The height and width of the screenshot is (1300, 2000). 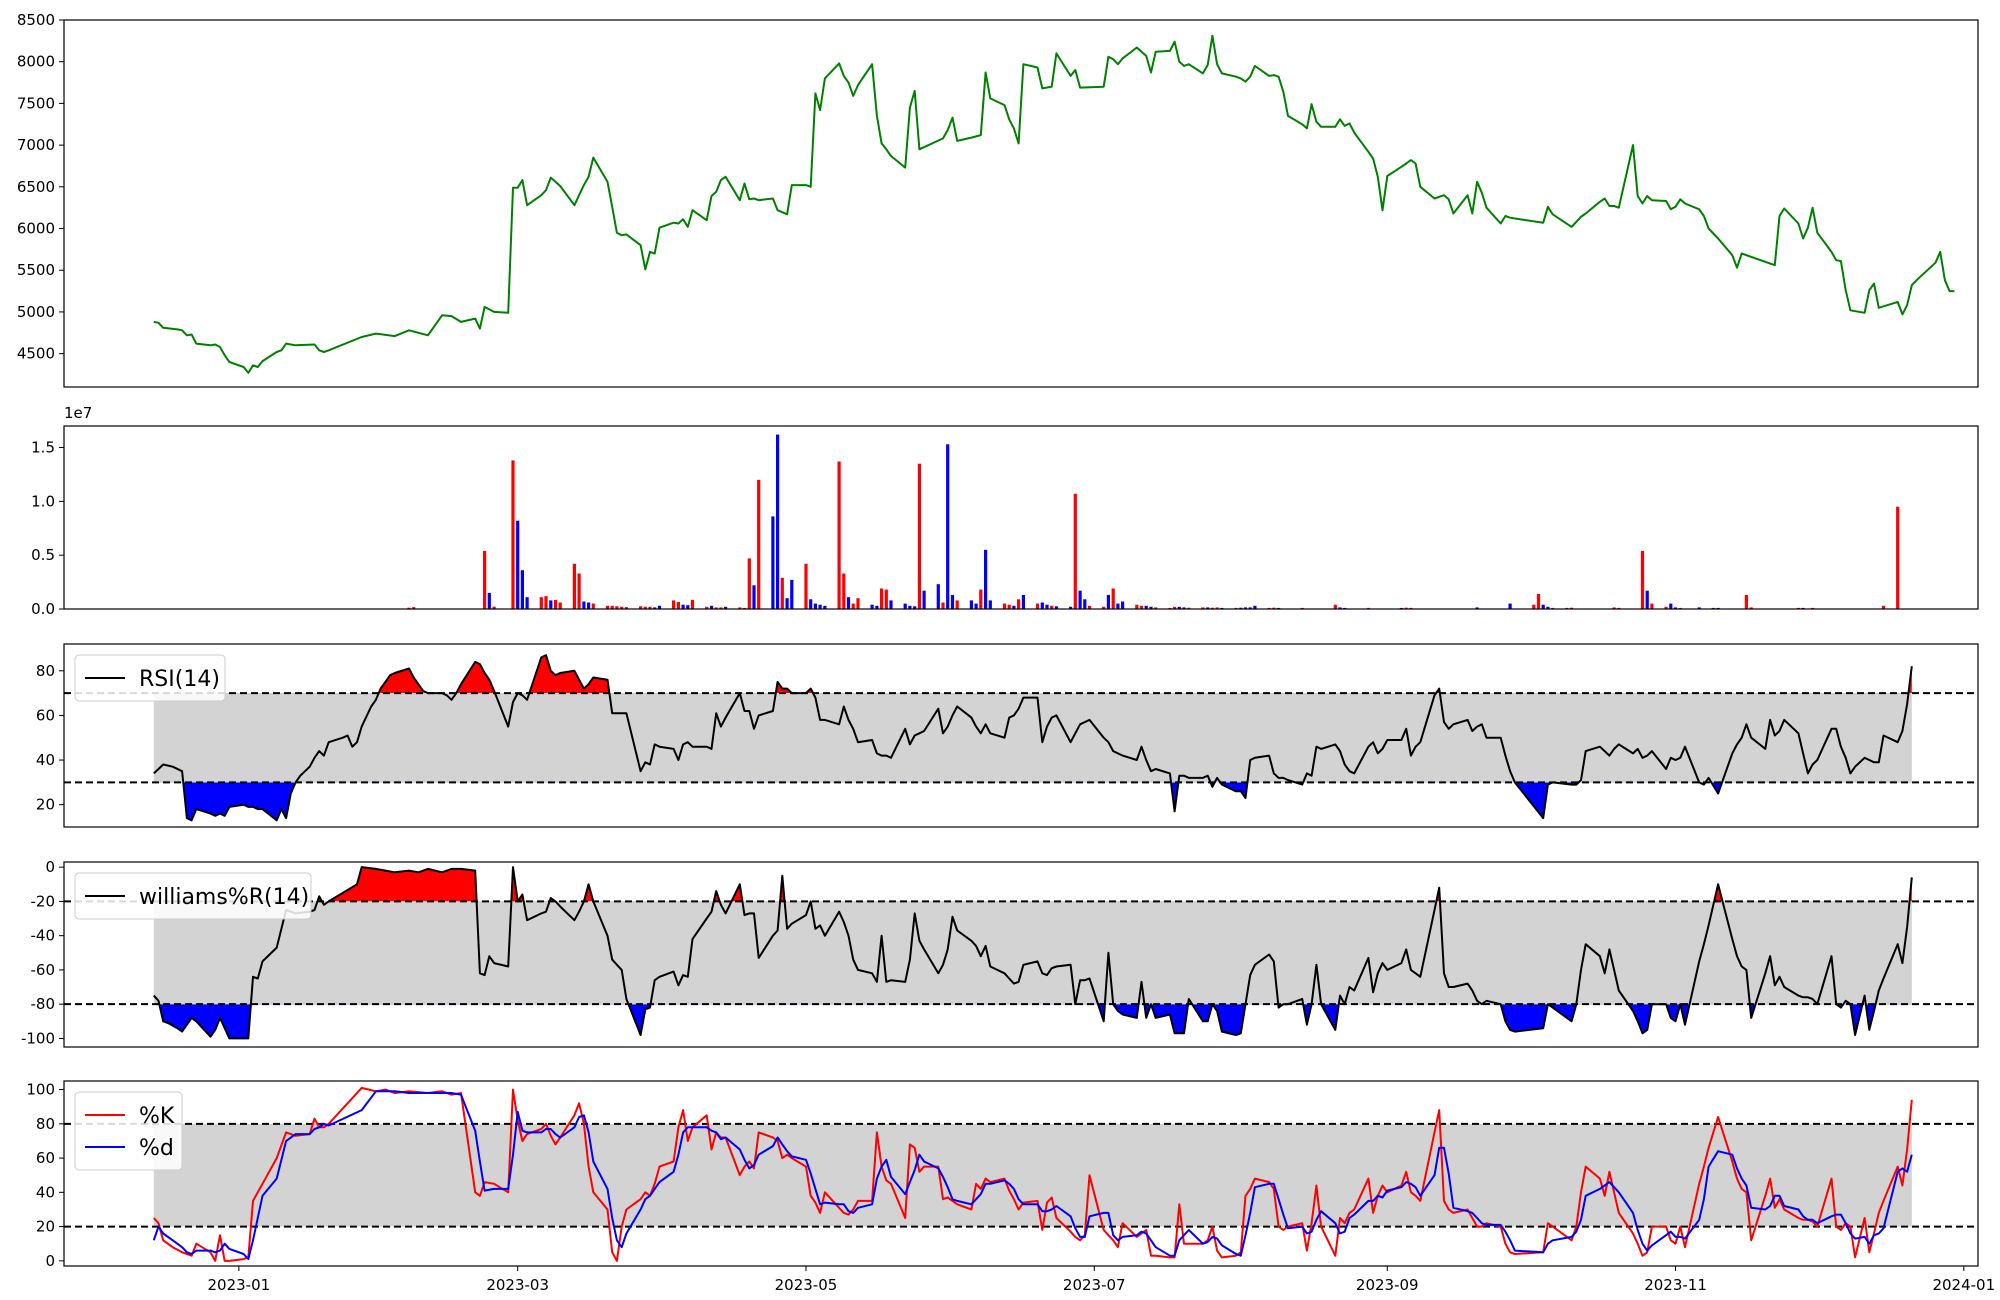 What do you see at coordinates (36, 270) in the screenshot?
I see `y-tick-label: 5500` at bounding box center [36, 270].